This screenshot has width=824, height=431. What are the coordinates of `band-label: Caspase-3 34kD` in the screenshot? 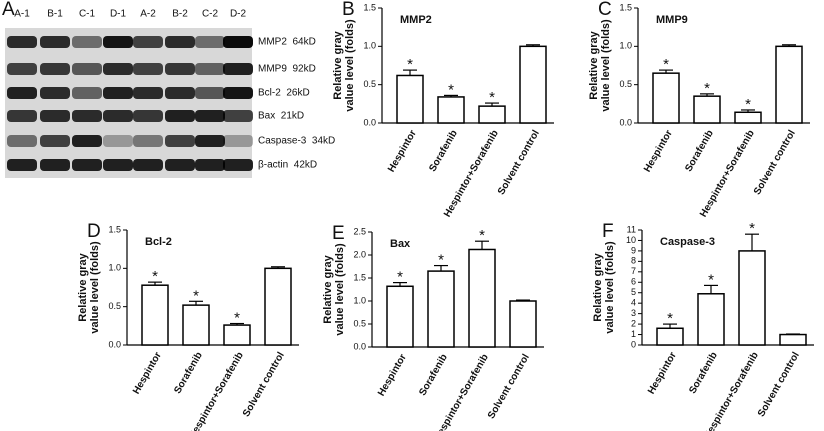 It's located at (296, 141).